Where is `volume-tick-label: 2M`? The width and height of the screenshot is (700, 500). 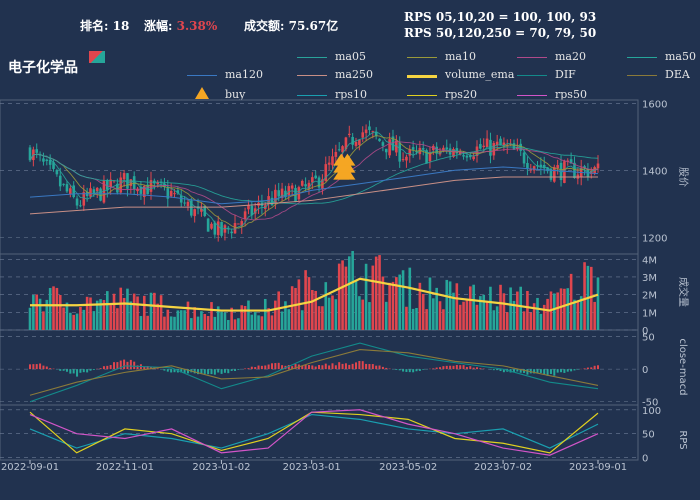 volume-tick-label: 2M is located at coordinates (649, 296).